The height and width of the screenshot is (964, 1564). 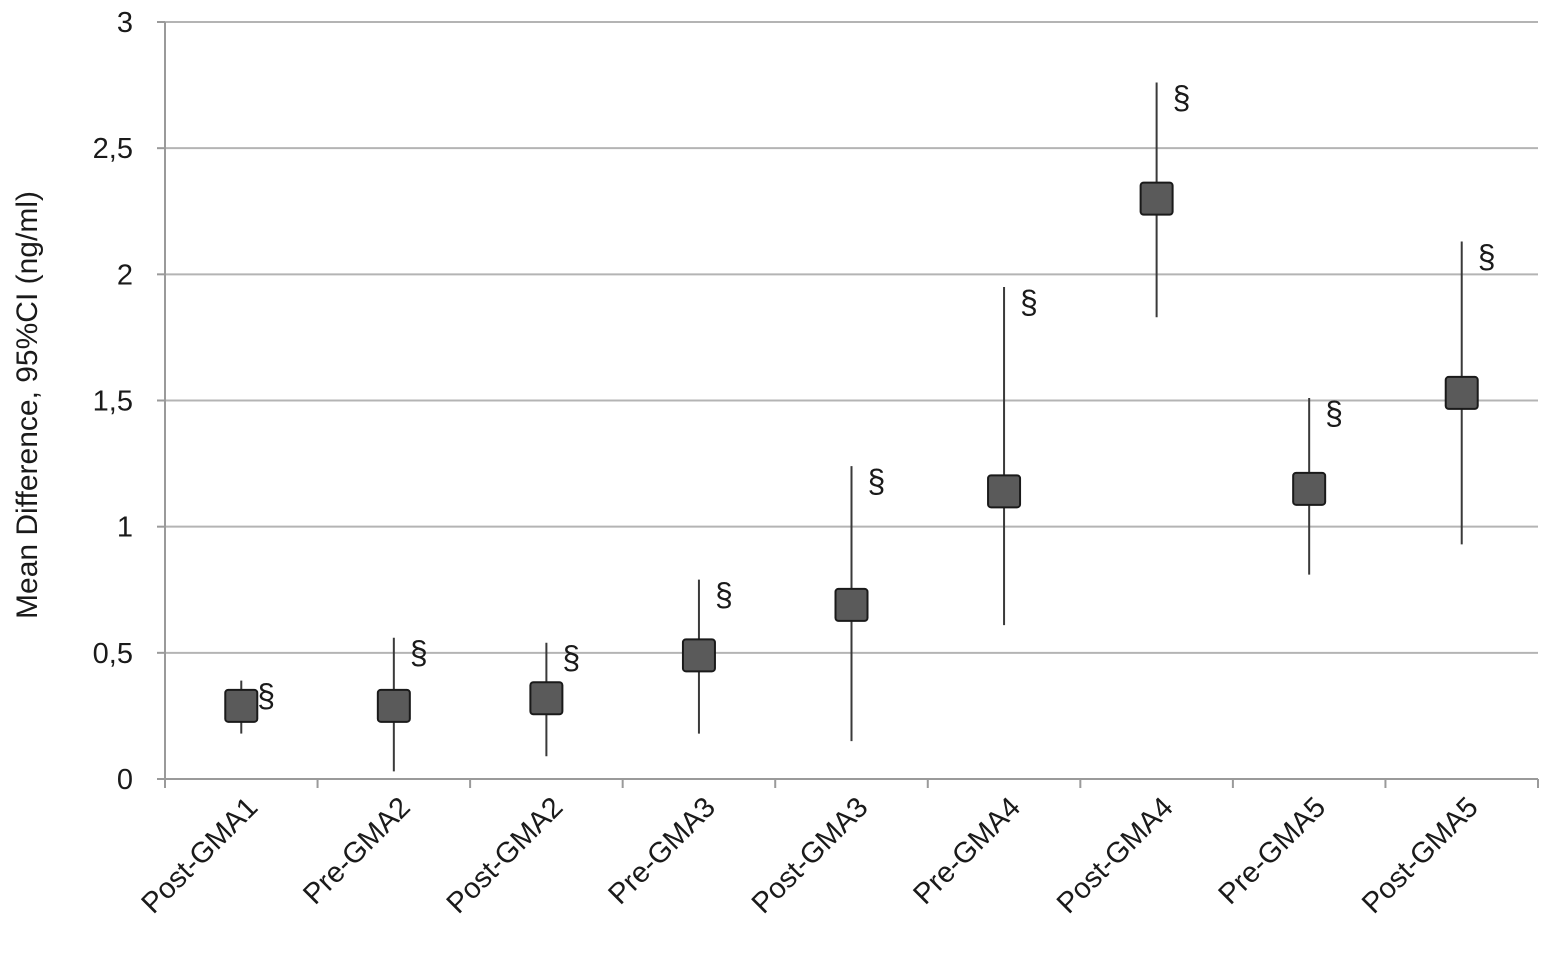 I want to click on y-tick-label: 1,5, so click(x=113, y=402).